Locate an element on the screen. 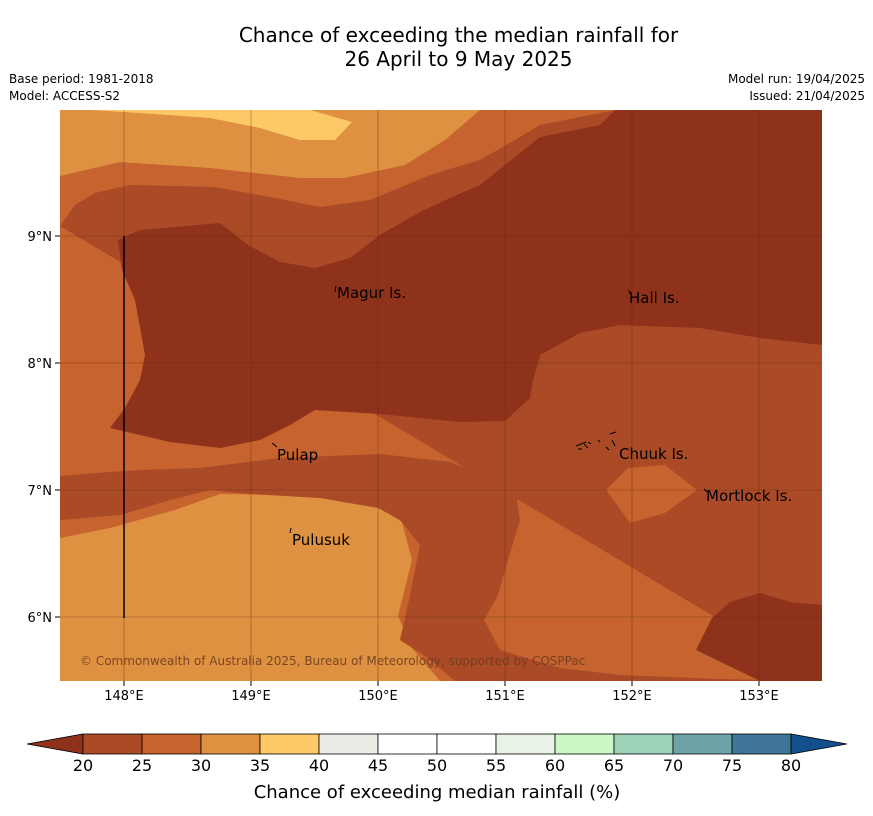  colorbar-tick-label: 55 is located at coordinates (496, 765).